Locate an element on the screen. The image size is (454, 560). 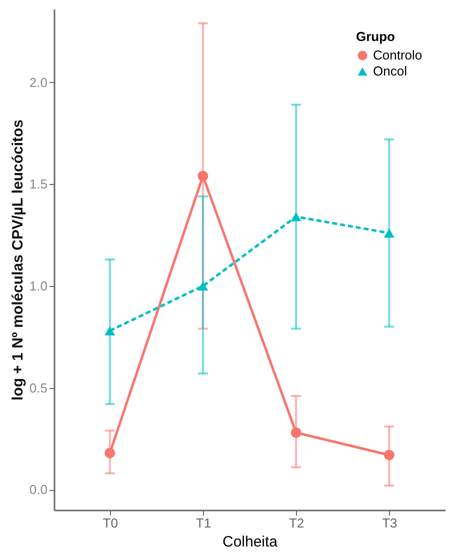
x-tick-label: T2 is located at coordinates (296, 523).